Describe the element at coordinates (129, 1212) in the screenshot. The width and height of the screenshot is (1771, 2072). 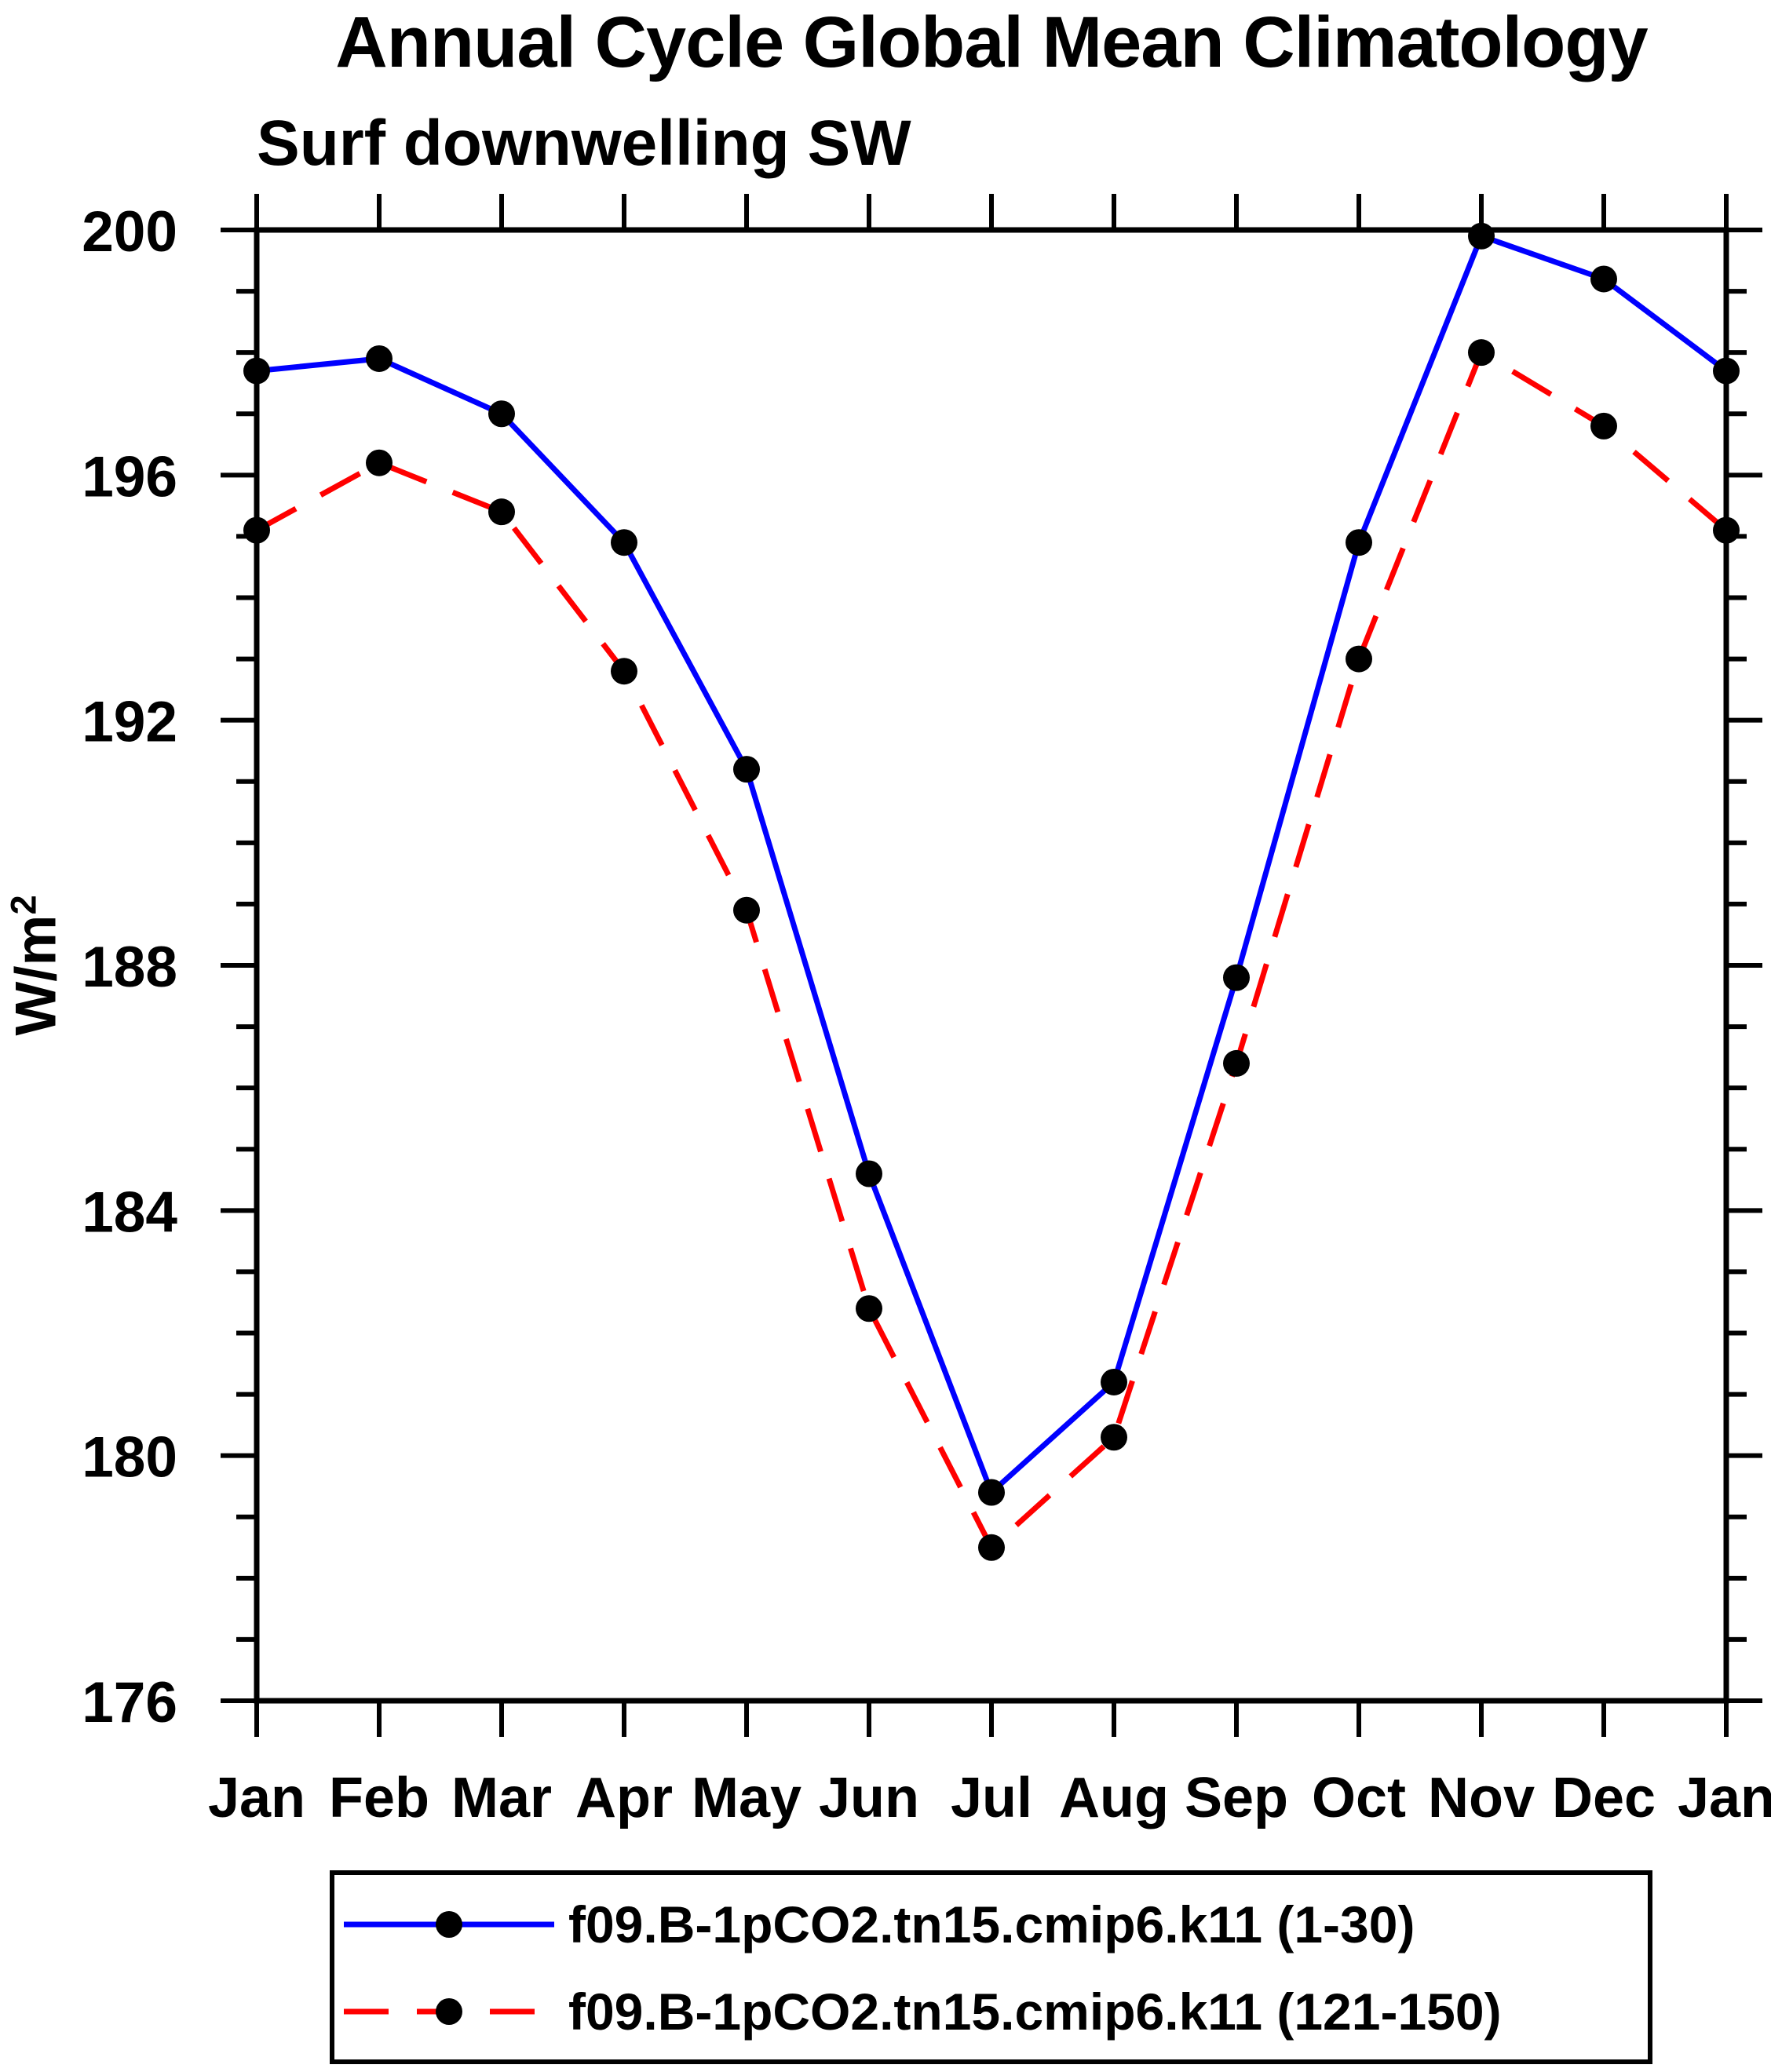
I see `y-axis-tick-label: 184` at that location.